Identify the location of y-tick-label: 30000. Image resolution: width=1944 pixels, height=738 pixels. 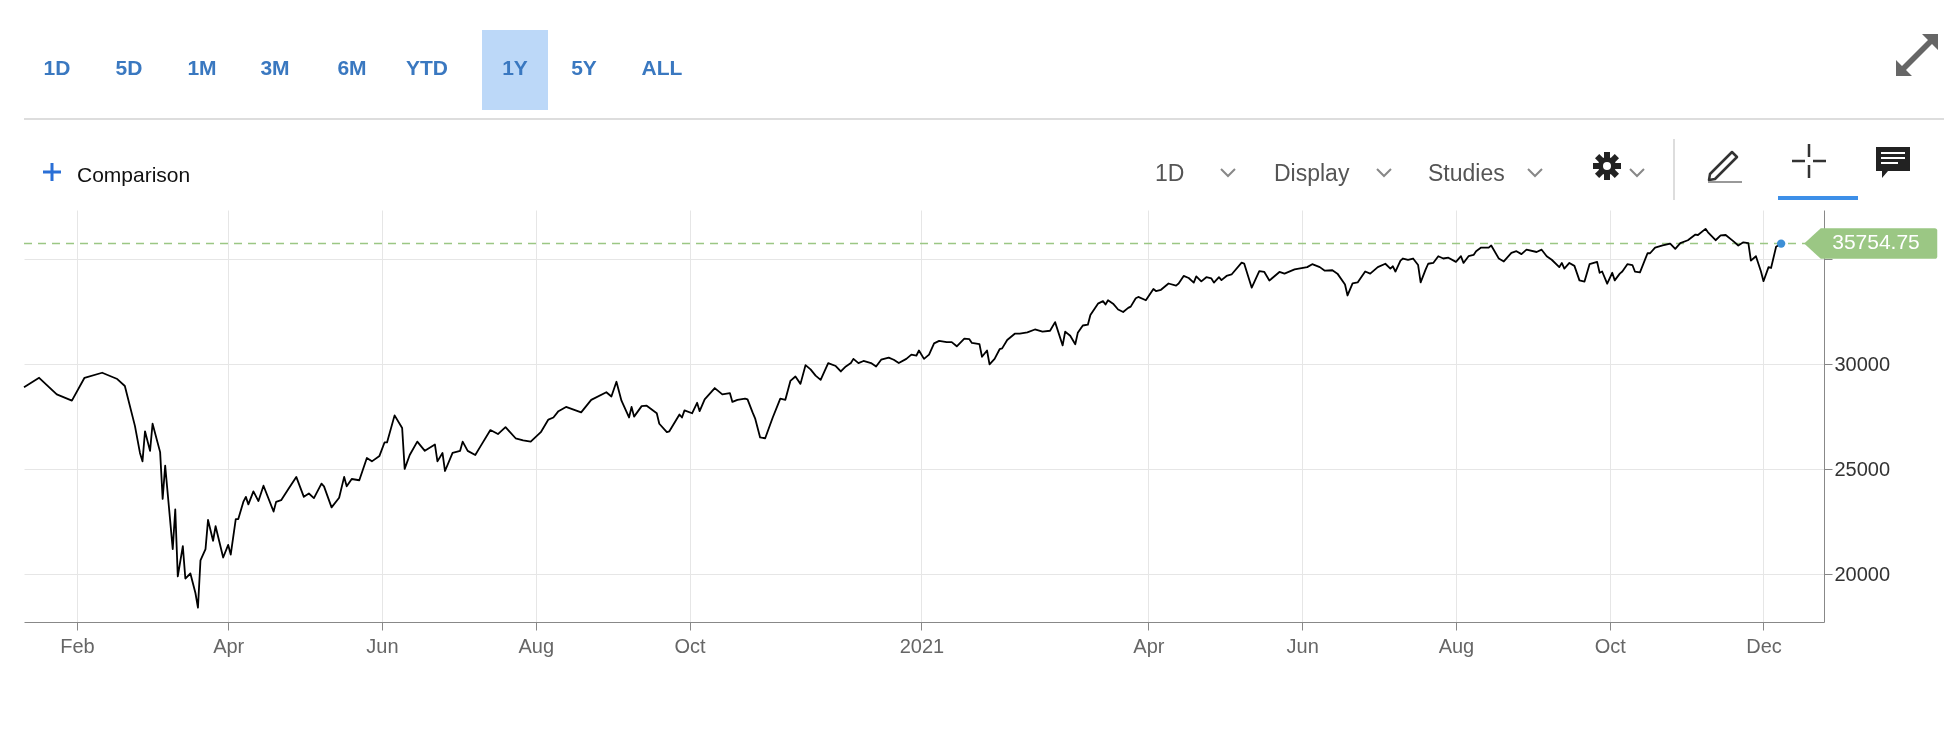
(1862, 363).